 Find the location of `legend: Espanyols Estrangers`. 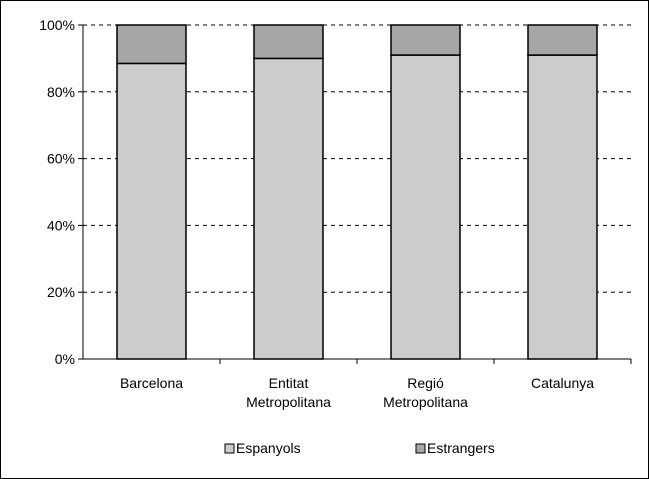

legend: Espanyols Estrangers is located at coordinates (359, 448).